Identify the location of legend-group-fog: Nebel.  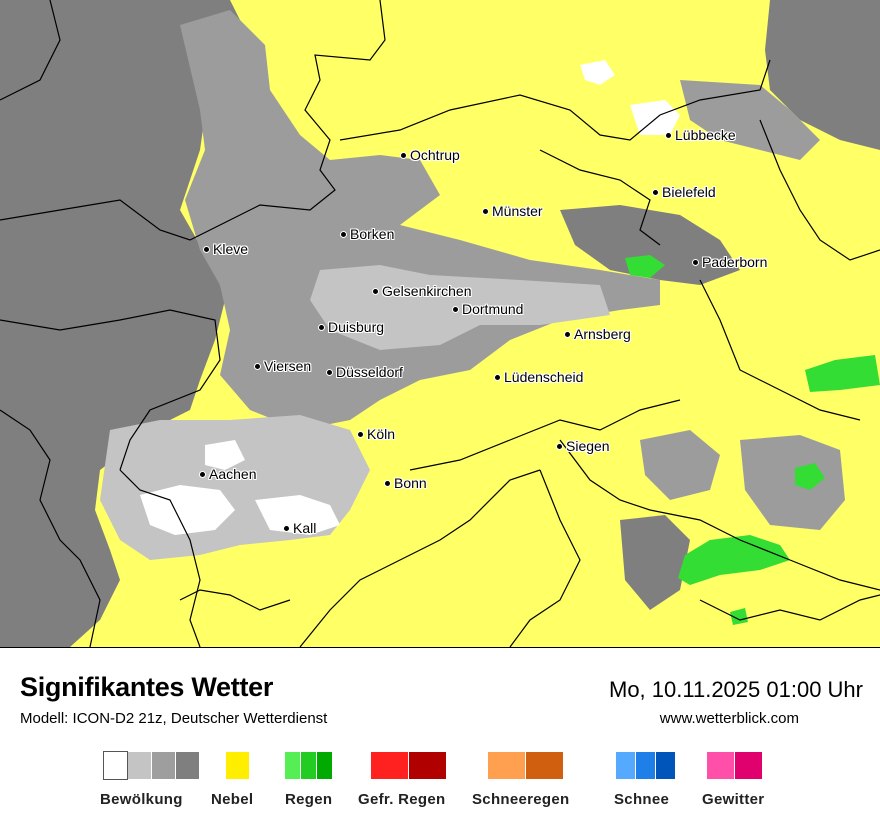
(232, 780).